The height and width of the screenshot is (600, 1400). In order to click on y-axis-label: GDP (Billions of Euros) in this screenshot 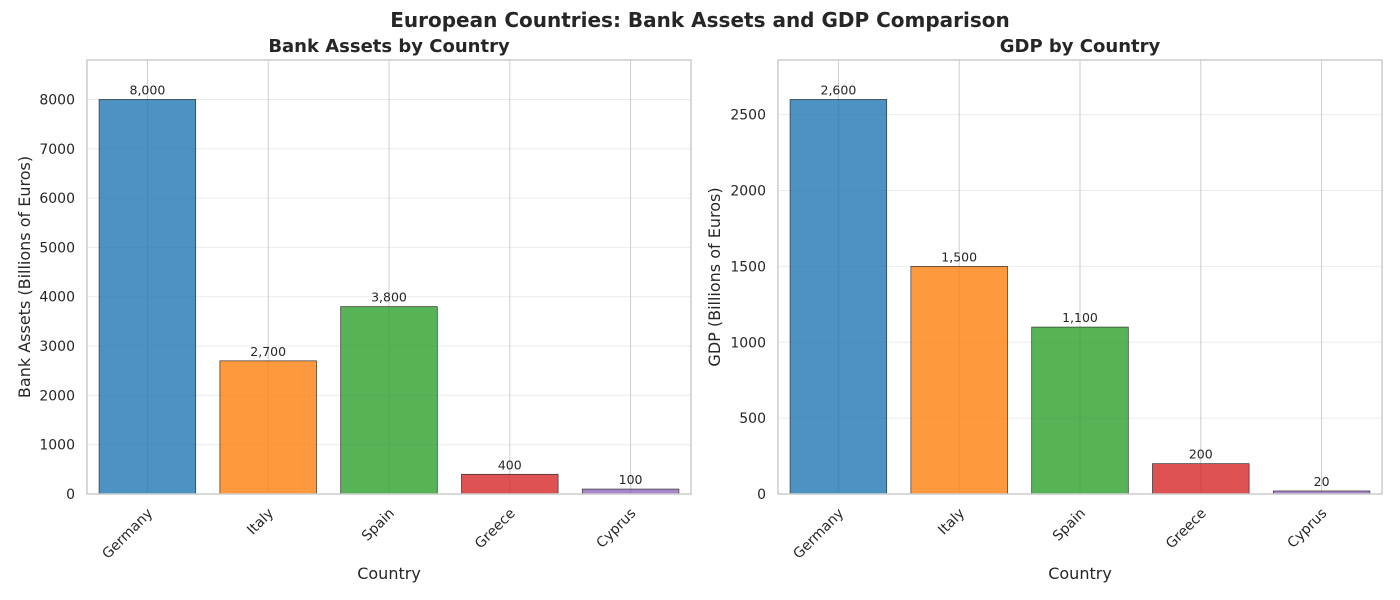, I will do `click(714, 276)`.